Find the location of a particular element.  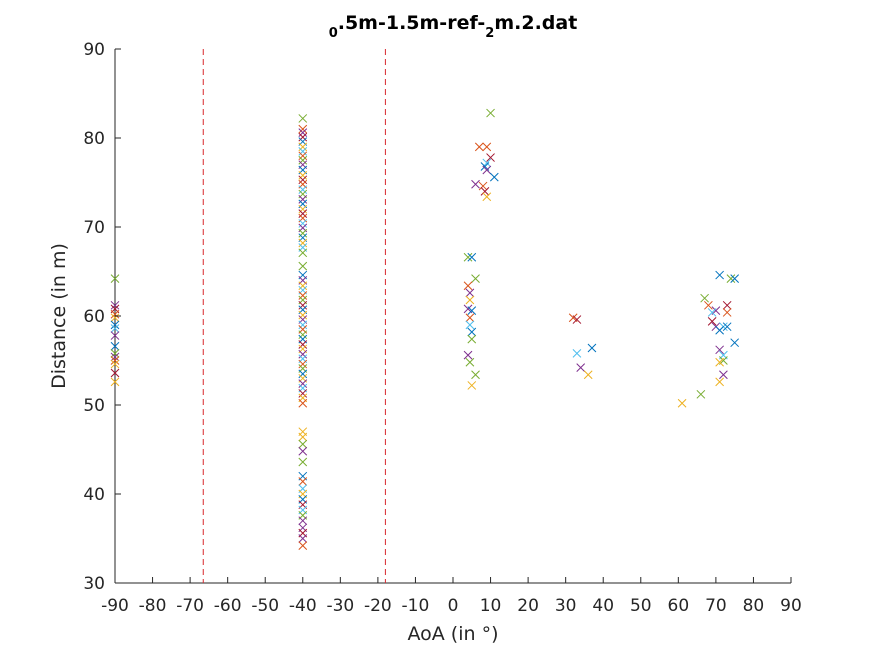

x-tick-label: 30 is located at coordinates (566, 606).